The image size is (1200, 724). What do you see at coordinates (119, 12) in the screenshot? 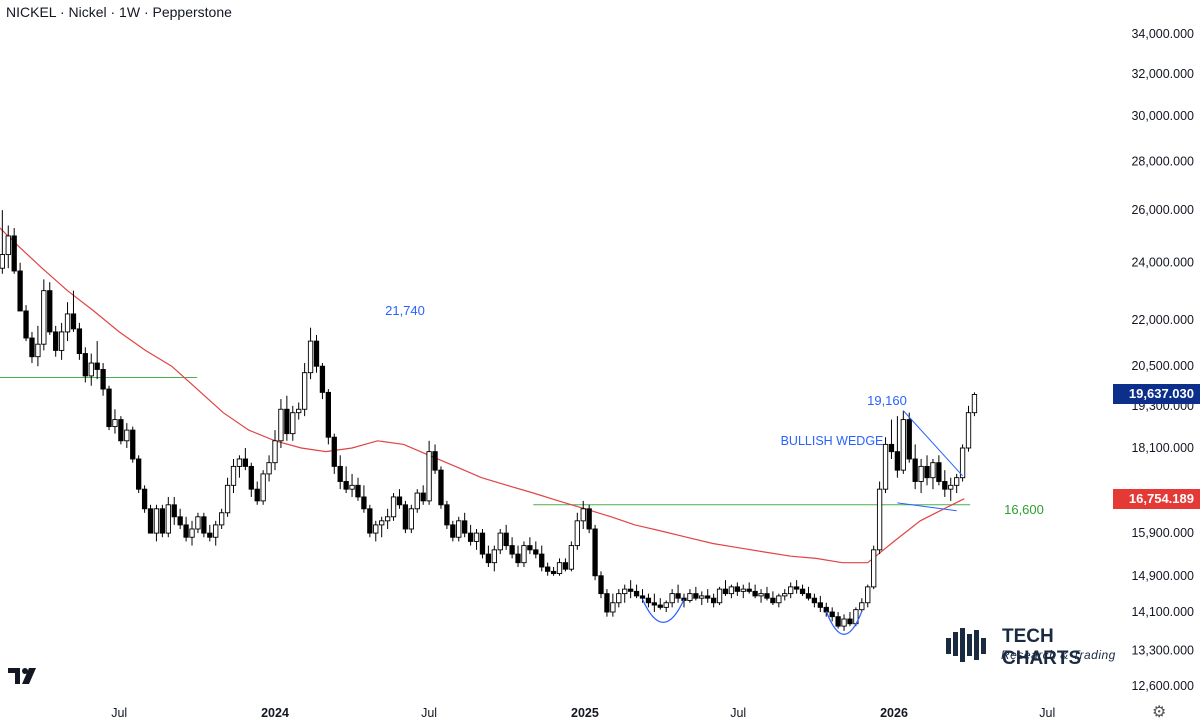
I see `symbol-title: NICKEL · Nickel · 1W · Pepperstone` at bounding box center [119, 12].